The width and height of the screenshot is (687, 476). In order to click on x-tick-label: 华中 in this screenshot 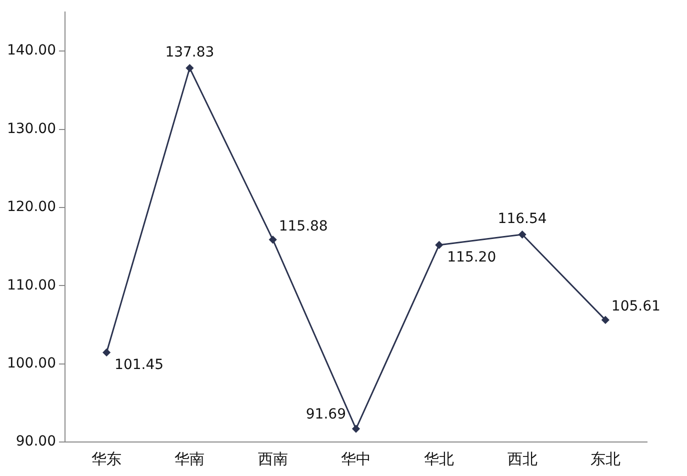, I will do `click(355, 459)`.